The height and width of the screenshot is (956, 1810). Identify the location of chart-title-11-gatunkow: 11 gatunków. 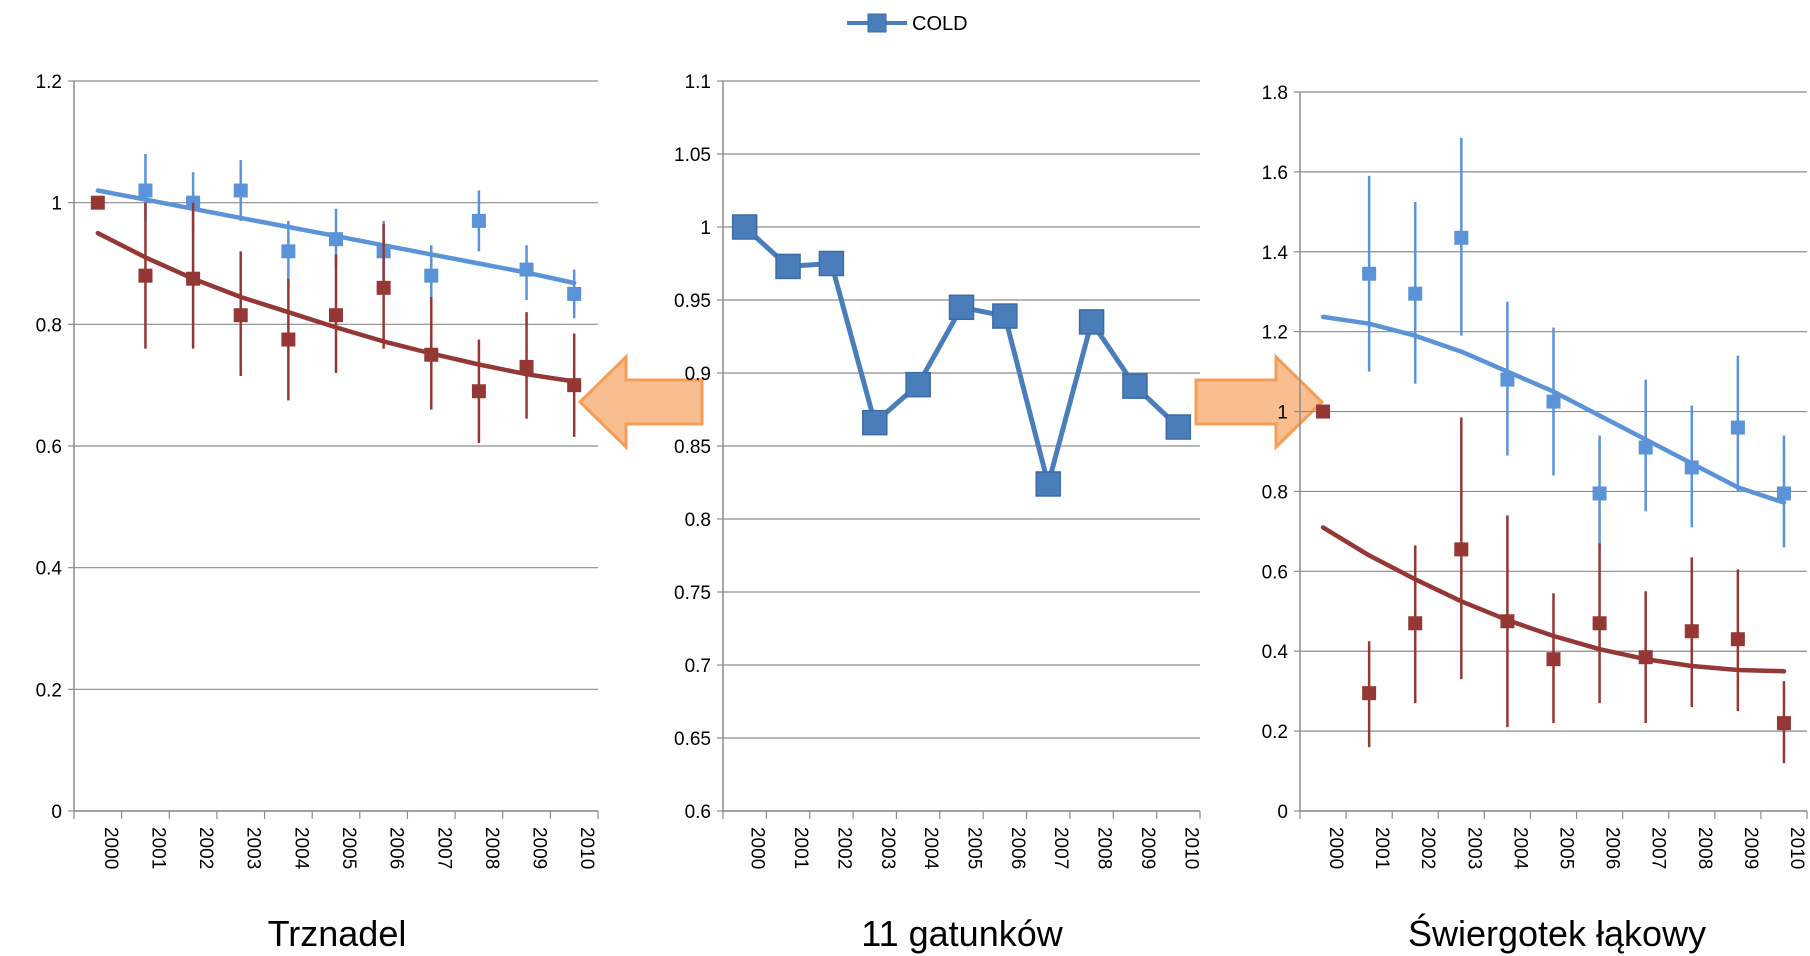
(962, 933).